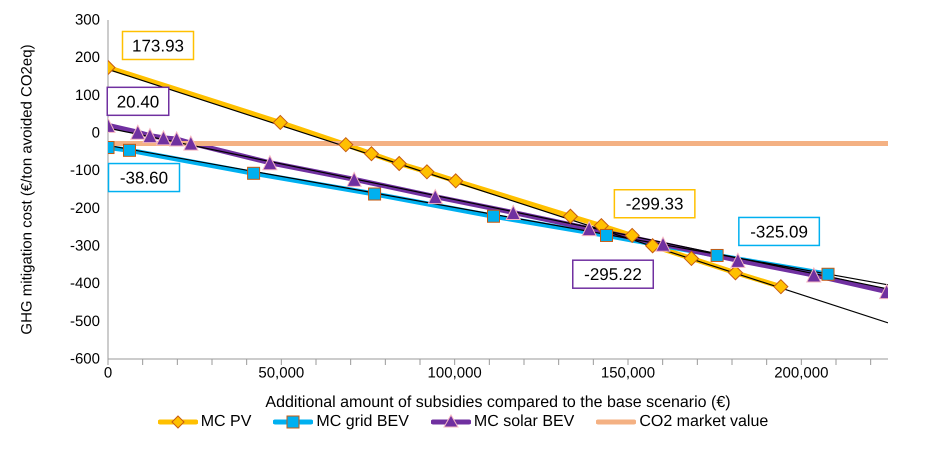 The width and height of the screenshot is (929, 452). Describe the element at coordinates (498, 402) in the screenshot. I see `x-axis-title: Additional amount of subsidies compared to the base scenario (€)` at that location.